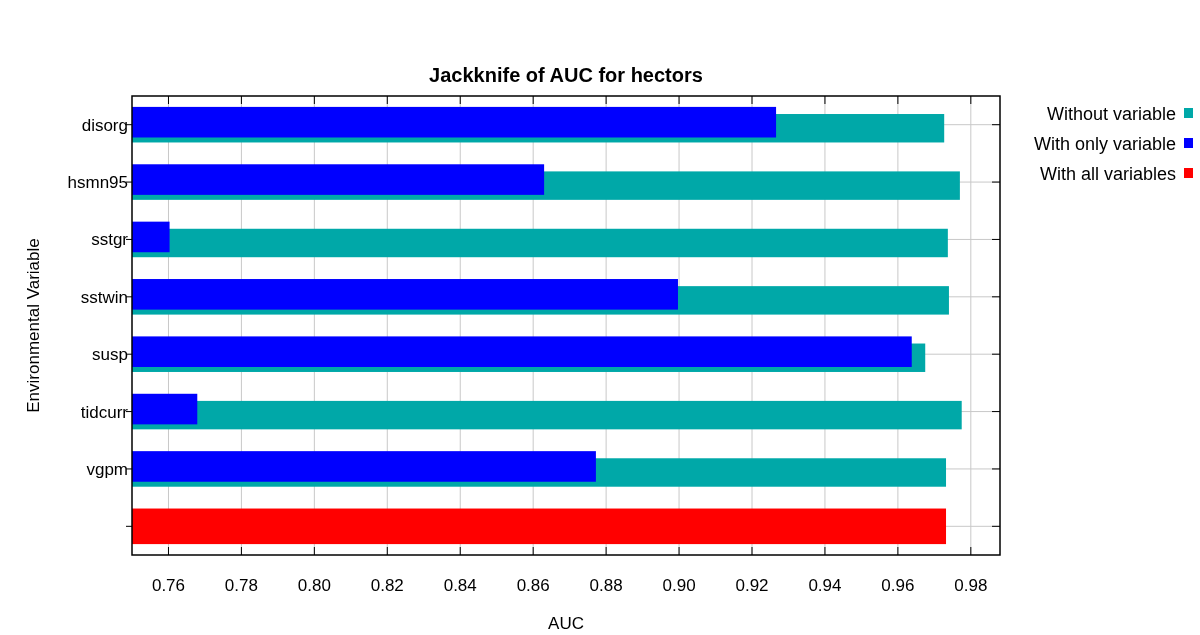  Describe the element at coordinates (825, 585) in the screenshot. I see `x-tick-label: 0.94` at that location.